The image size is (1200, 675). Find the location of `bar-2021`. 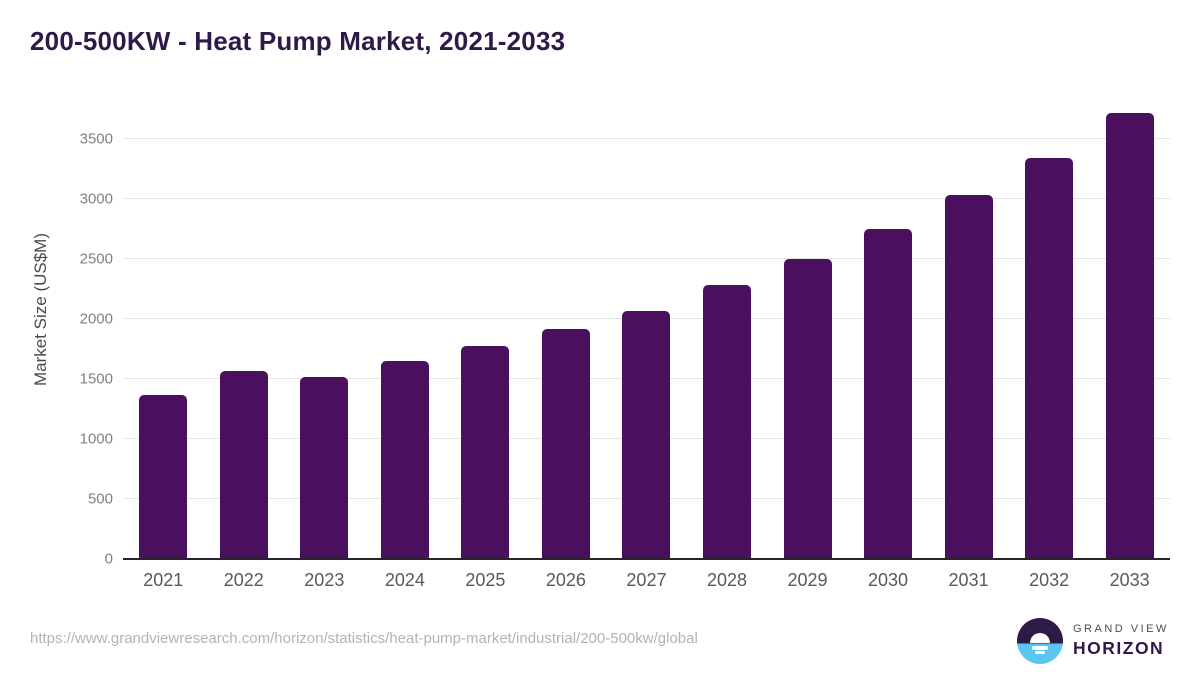

bar-2021 is located at coordinates (163, 476).